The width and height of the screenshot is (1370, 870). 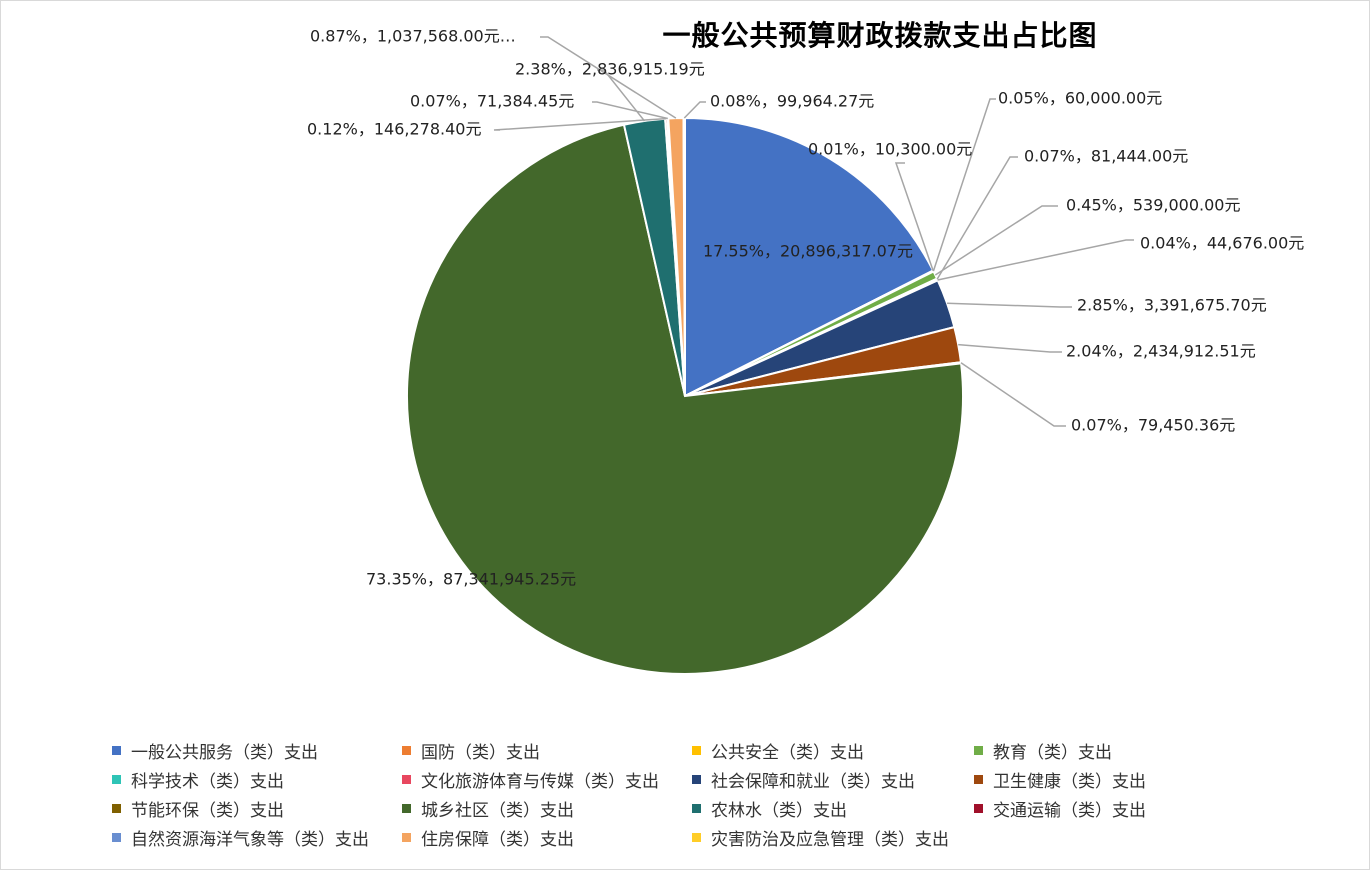 I want to click on legend-label: 一般公共服务（类）支出, so click(x=224, y=753).